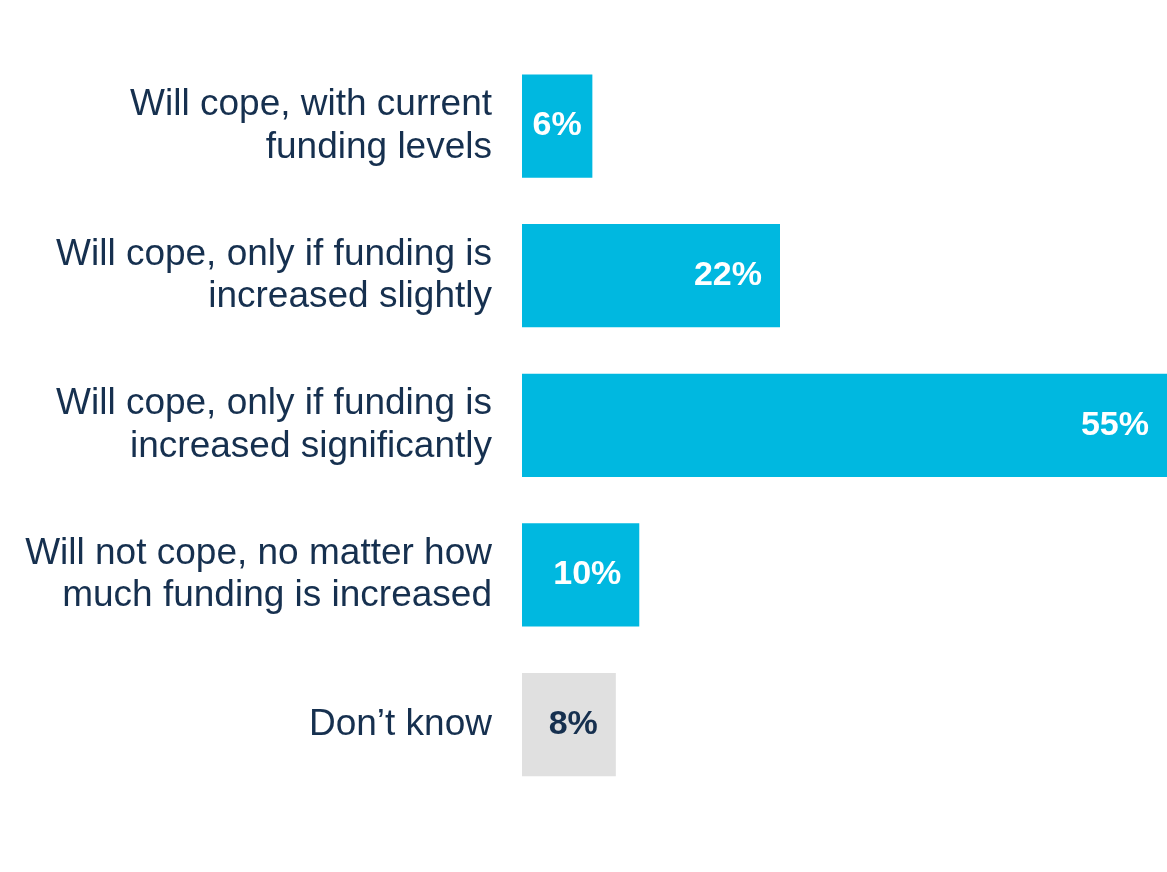  What do you see at coordinates (573, 722) in the screenshot?
I see `data-label: 8%` at bounding box center [573, 722].